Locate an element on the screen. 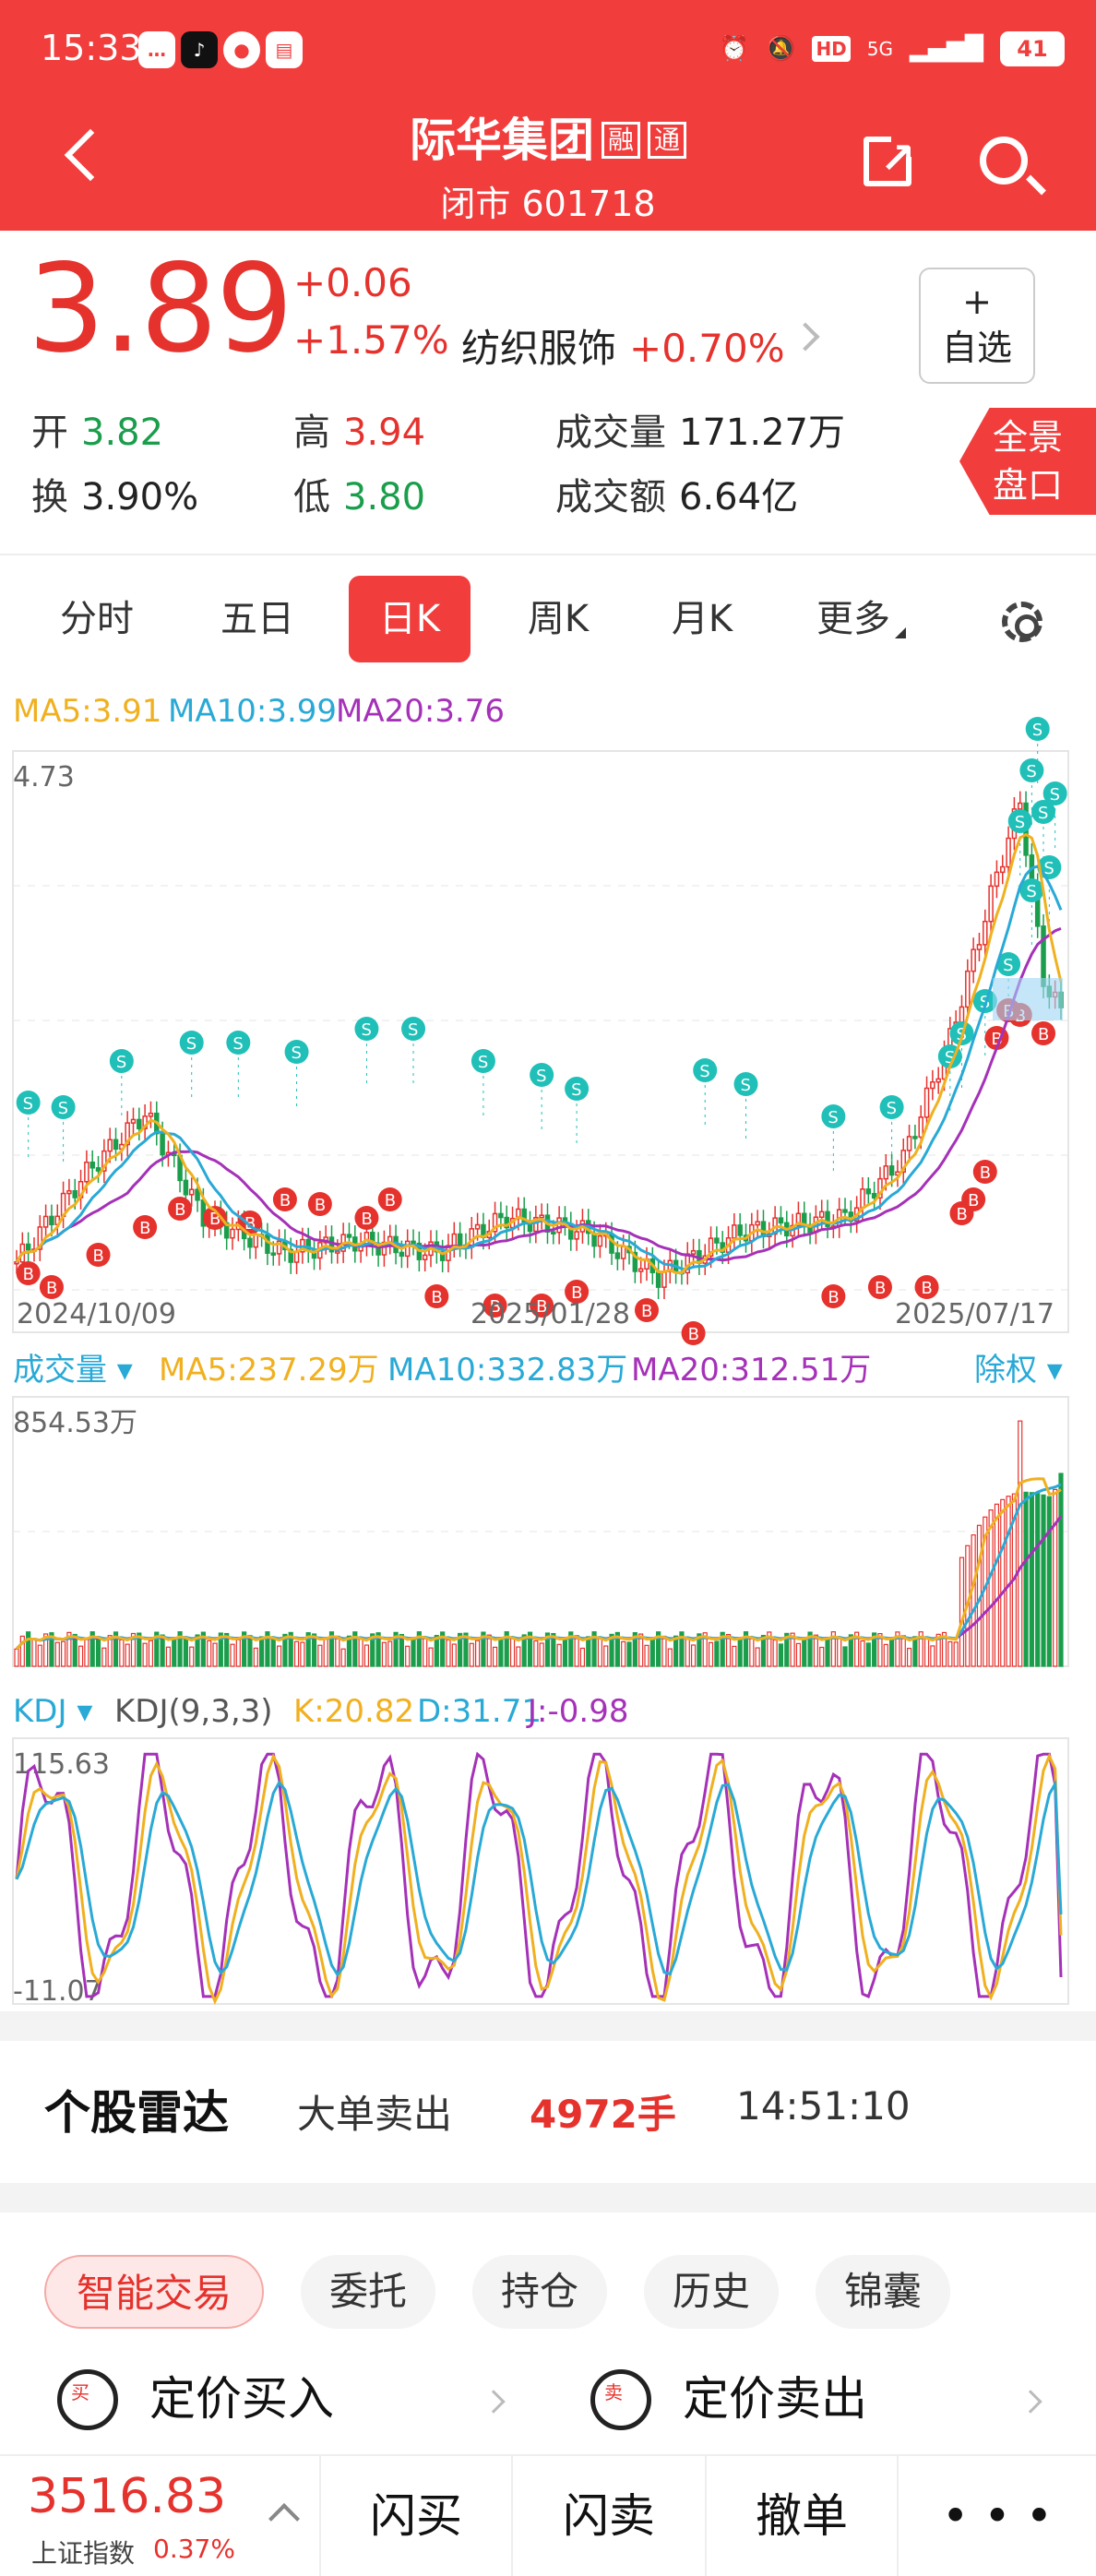  limit-buy-icon: 买 is located at coordinates (87, 2399).